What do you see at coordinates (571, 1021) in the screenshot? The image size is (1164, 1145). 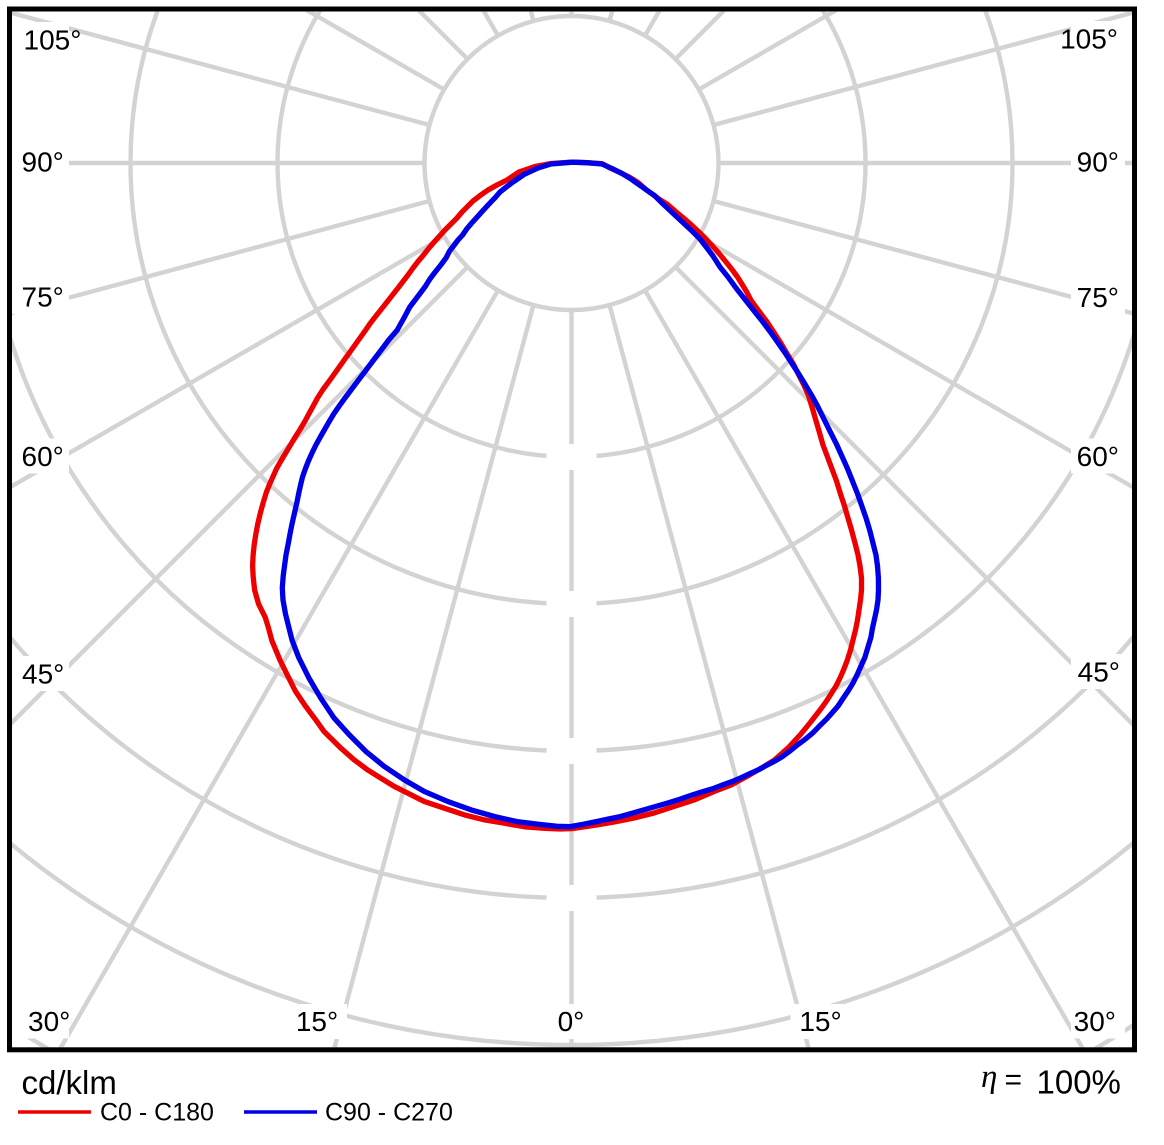 I see `svg-text: 0°` at bounding box center [571, 1021].